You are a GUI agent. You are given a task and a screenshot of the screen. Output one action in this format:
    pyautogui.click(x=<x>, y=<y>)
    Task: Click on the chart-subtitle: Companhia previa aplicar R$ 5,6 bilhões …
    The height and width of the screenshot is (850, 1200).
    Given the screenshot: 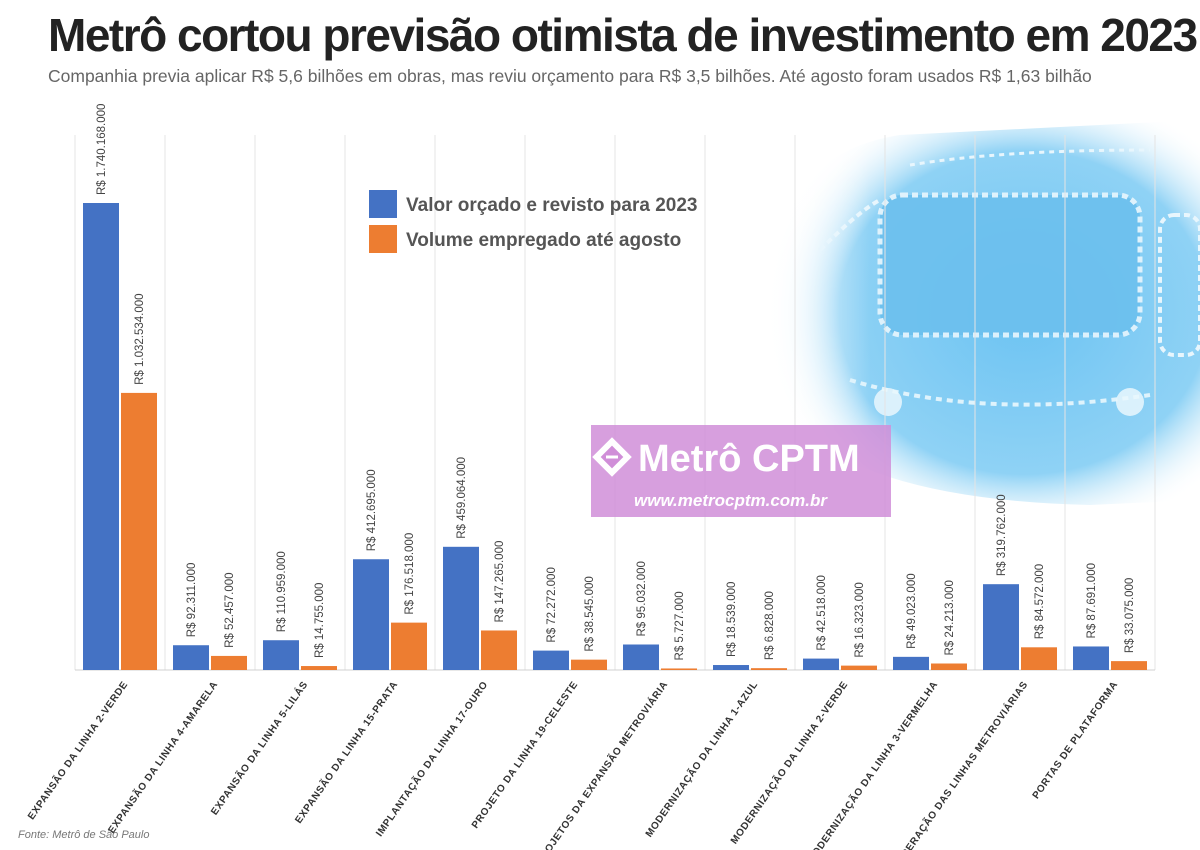 What is the action you would take?
    pyautogui.click(x=570, y=76)
    